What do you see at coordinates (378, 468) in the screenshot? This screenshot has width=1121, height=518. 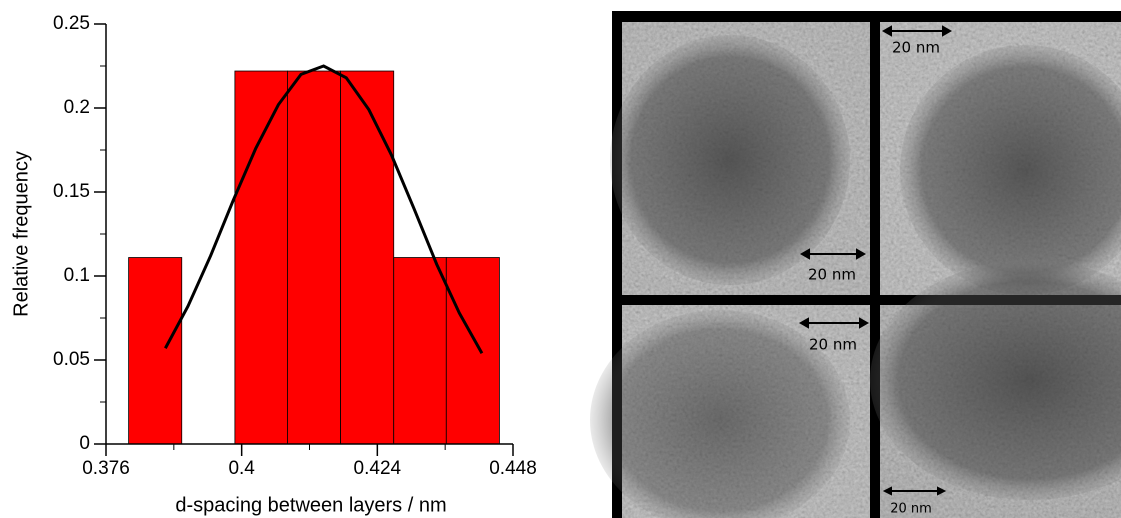 I see `x-tick-label: 0.424` at bounding box center [378, 468].